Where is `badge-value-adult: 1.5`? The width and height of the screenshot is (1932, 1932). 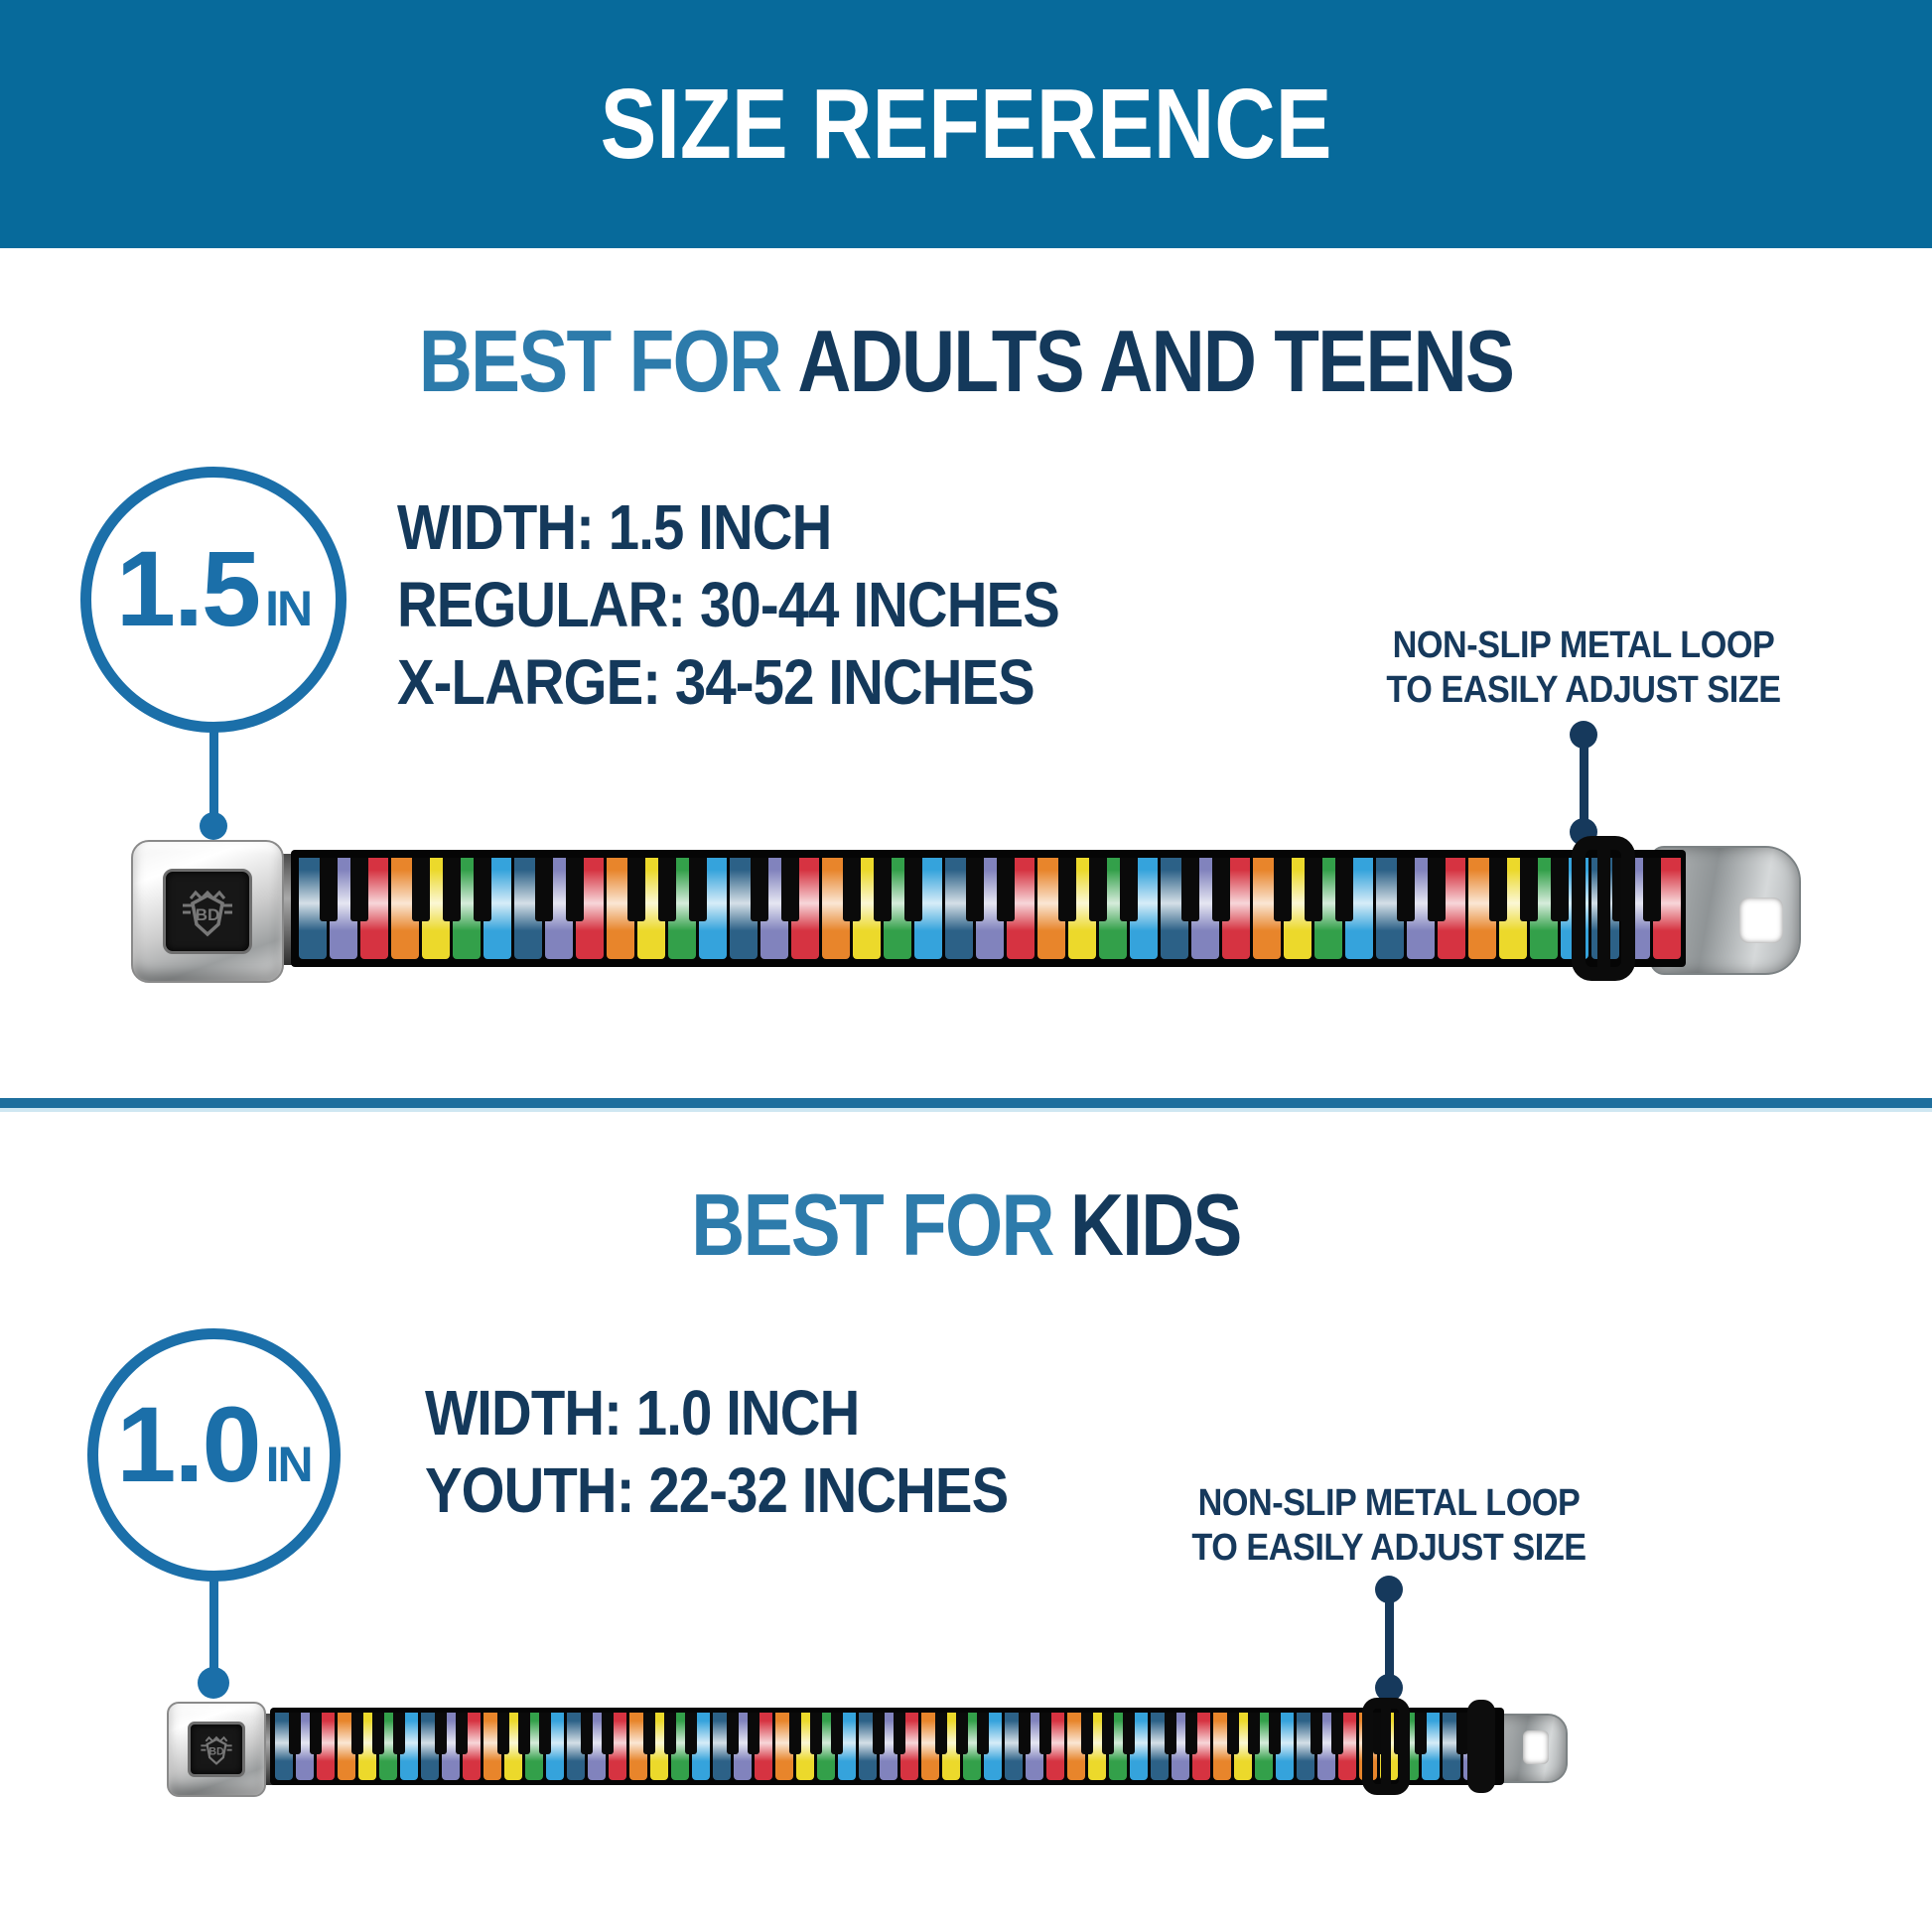 badge-value-adult: 1.5 is located at coordinates (188, 588).